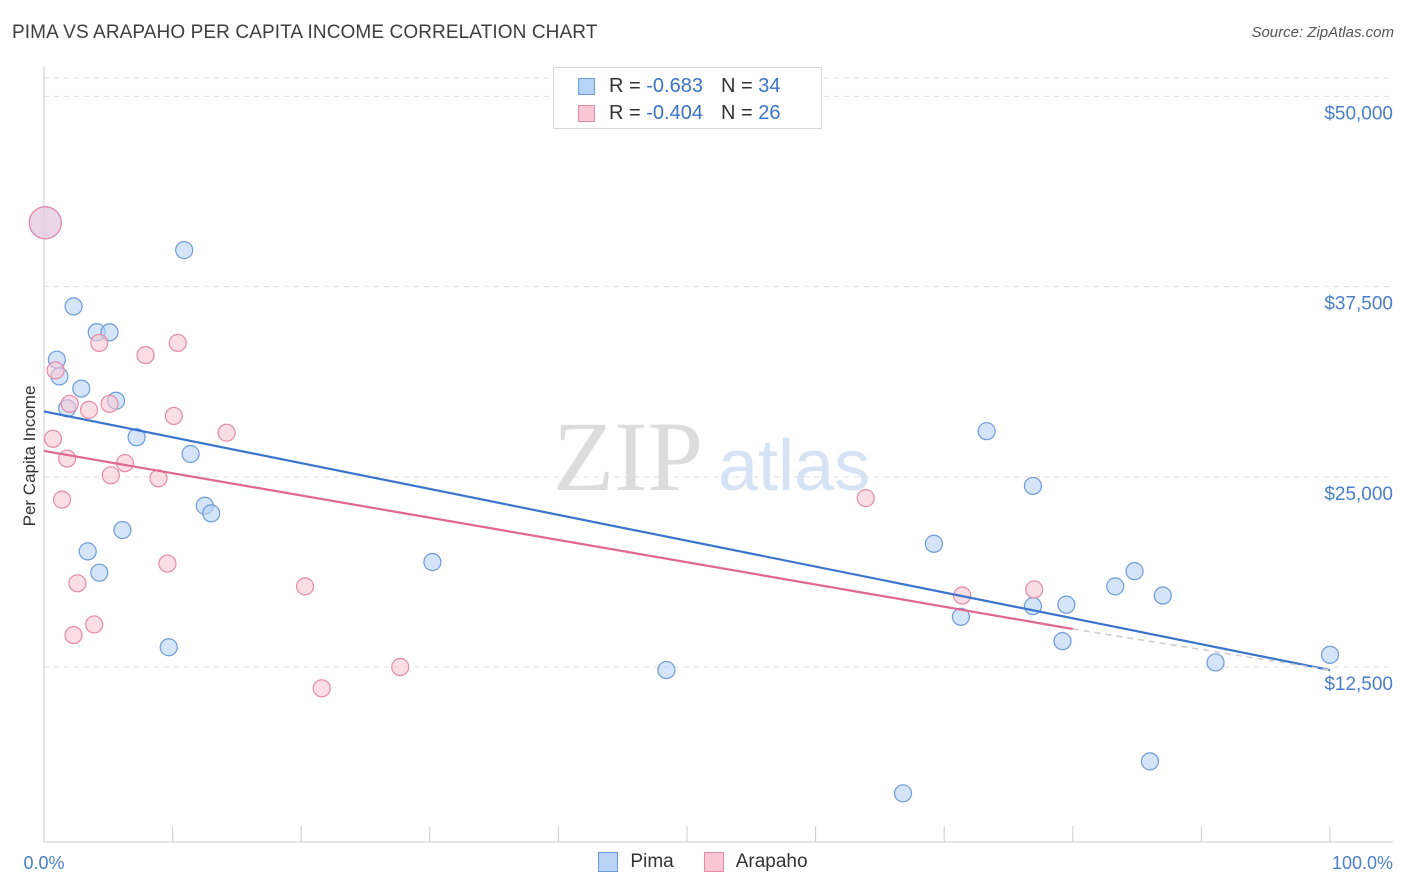 The height and width of the screenshot is (892, 1406). What do you see at coordinates (674, 85) in the screenshot?
I see `legend-r-value: -0.683` at bounding box center [674, 85].